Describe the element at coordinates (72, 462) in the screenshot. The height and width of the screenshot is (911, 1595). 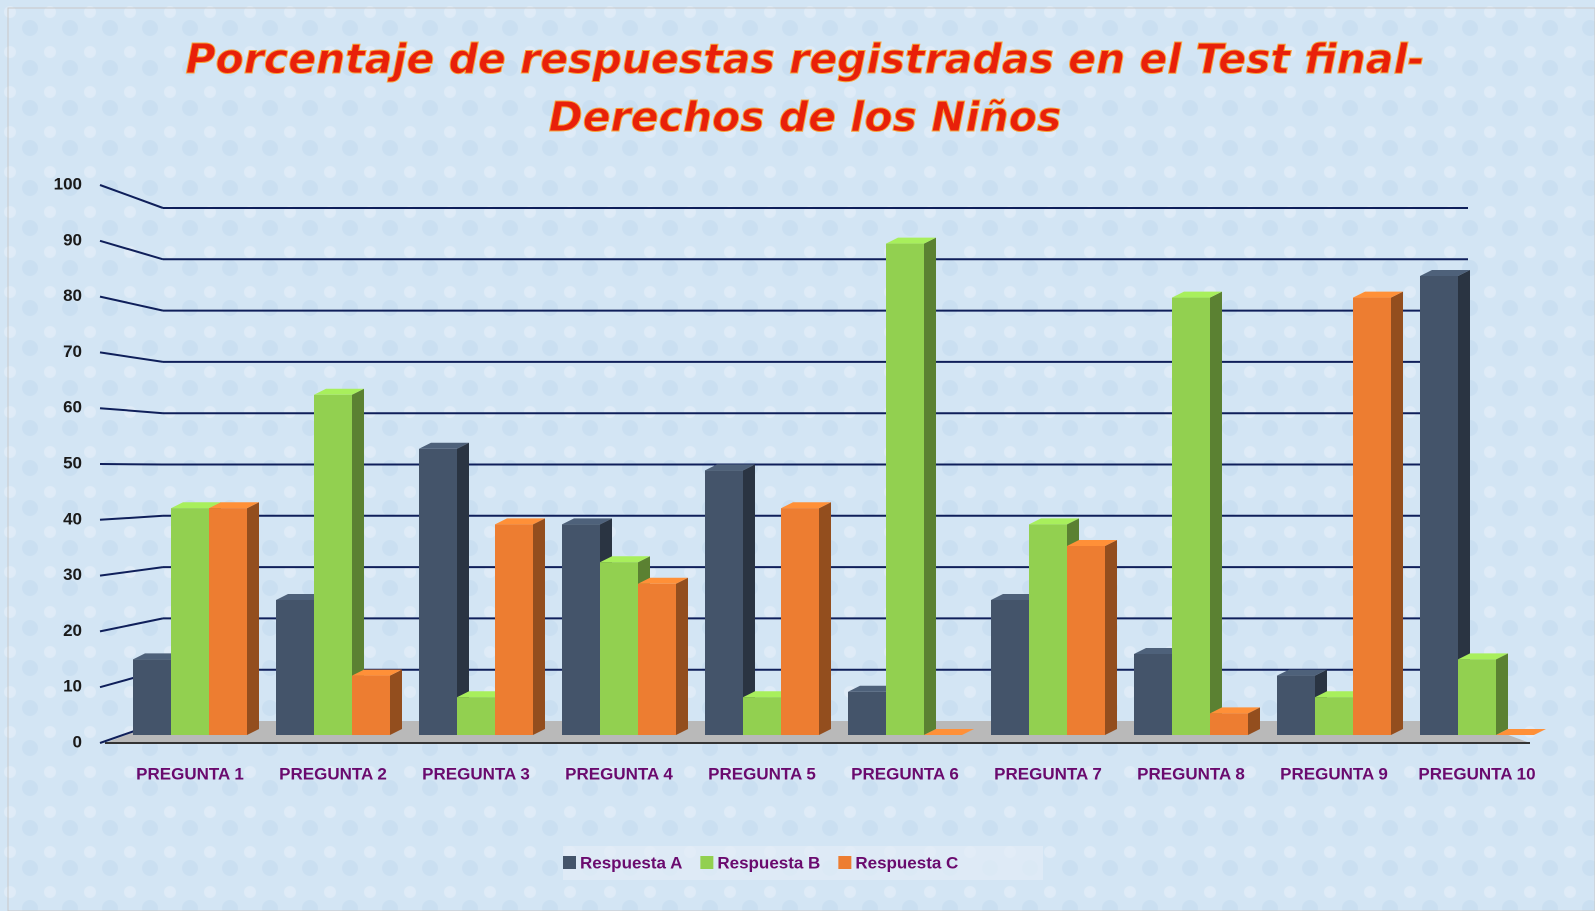
I see `y-tick-label: 50` at that location.